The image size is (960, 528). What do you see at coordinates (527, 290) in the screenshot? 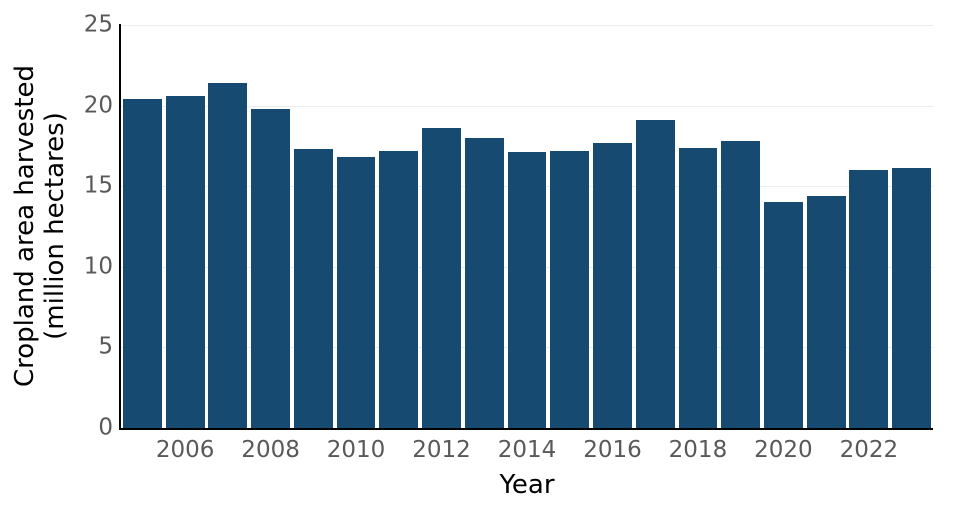
I see `bar-2014` at bounding box center [527, 290].